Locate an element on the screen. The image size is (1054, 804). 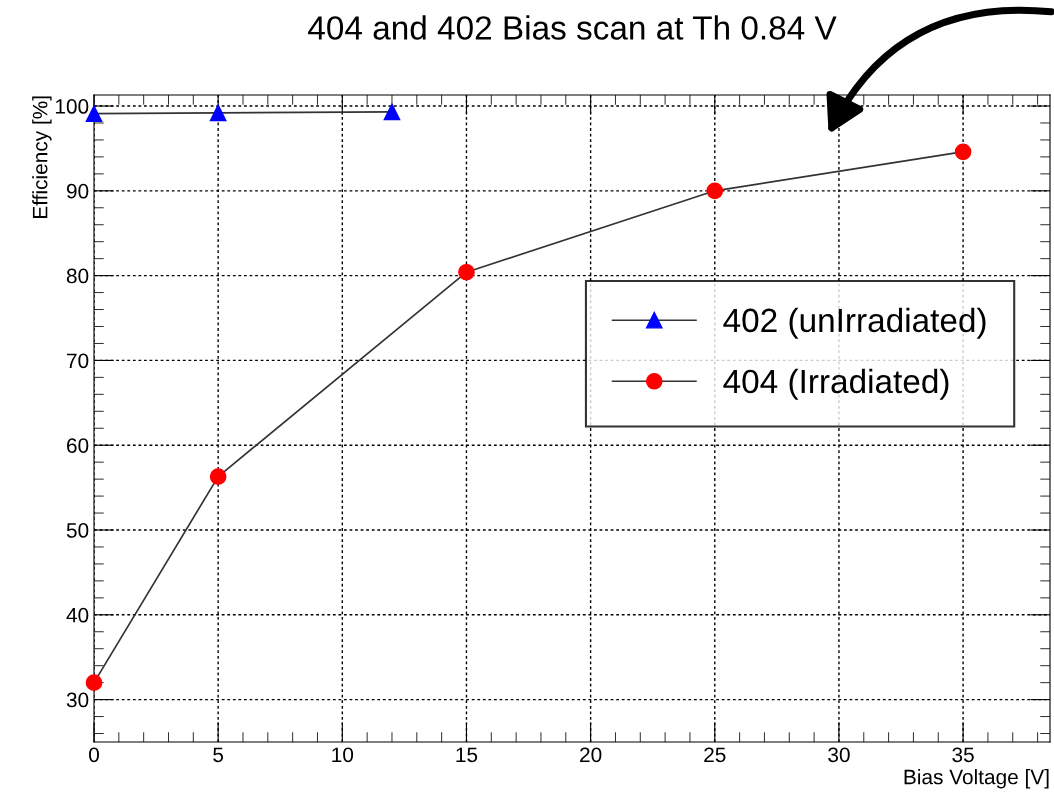
x-tick-label: 35 is located at coordinates (963, 755).